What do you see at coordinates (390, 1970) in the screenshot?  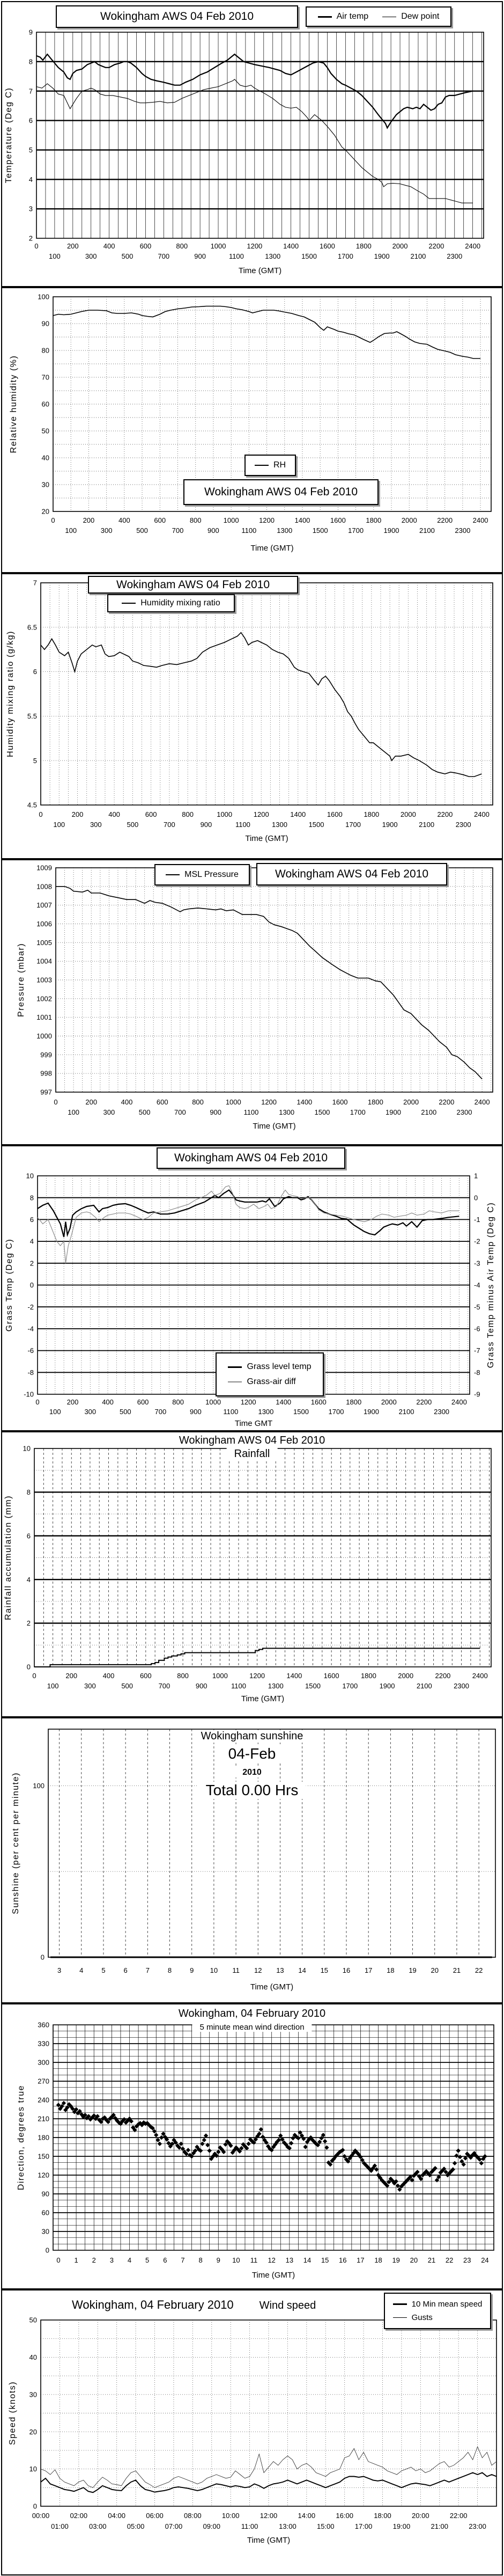 I see `svg-text: 18` at bounding box center [390, 1970].